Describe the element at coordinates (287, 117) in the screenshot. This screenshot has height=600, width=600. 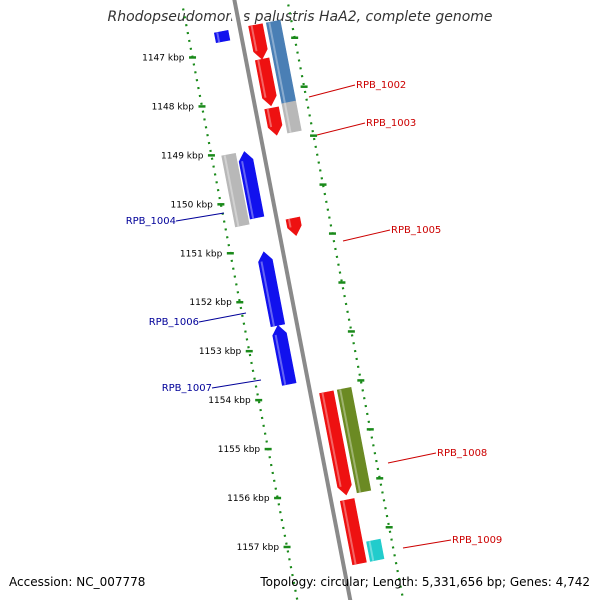
I see `feature-5-highlight` at that location.